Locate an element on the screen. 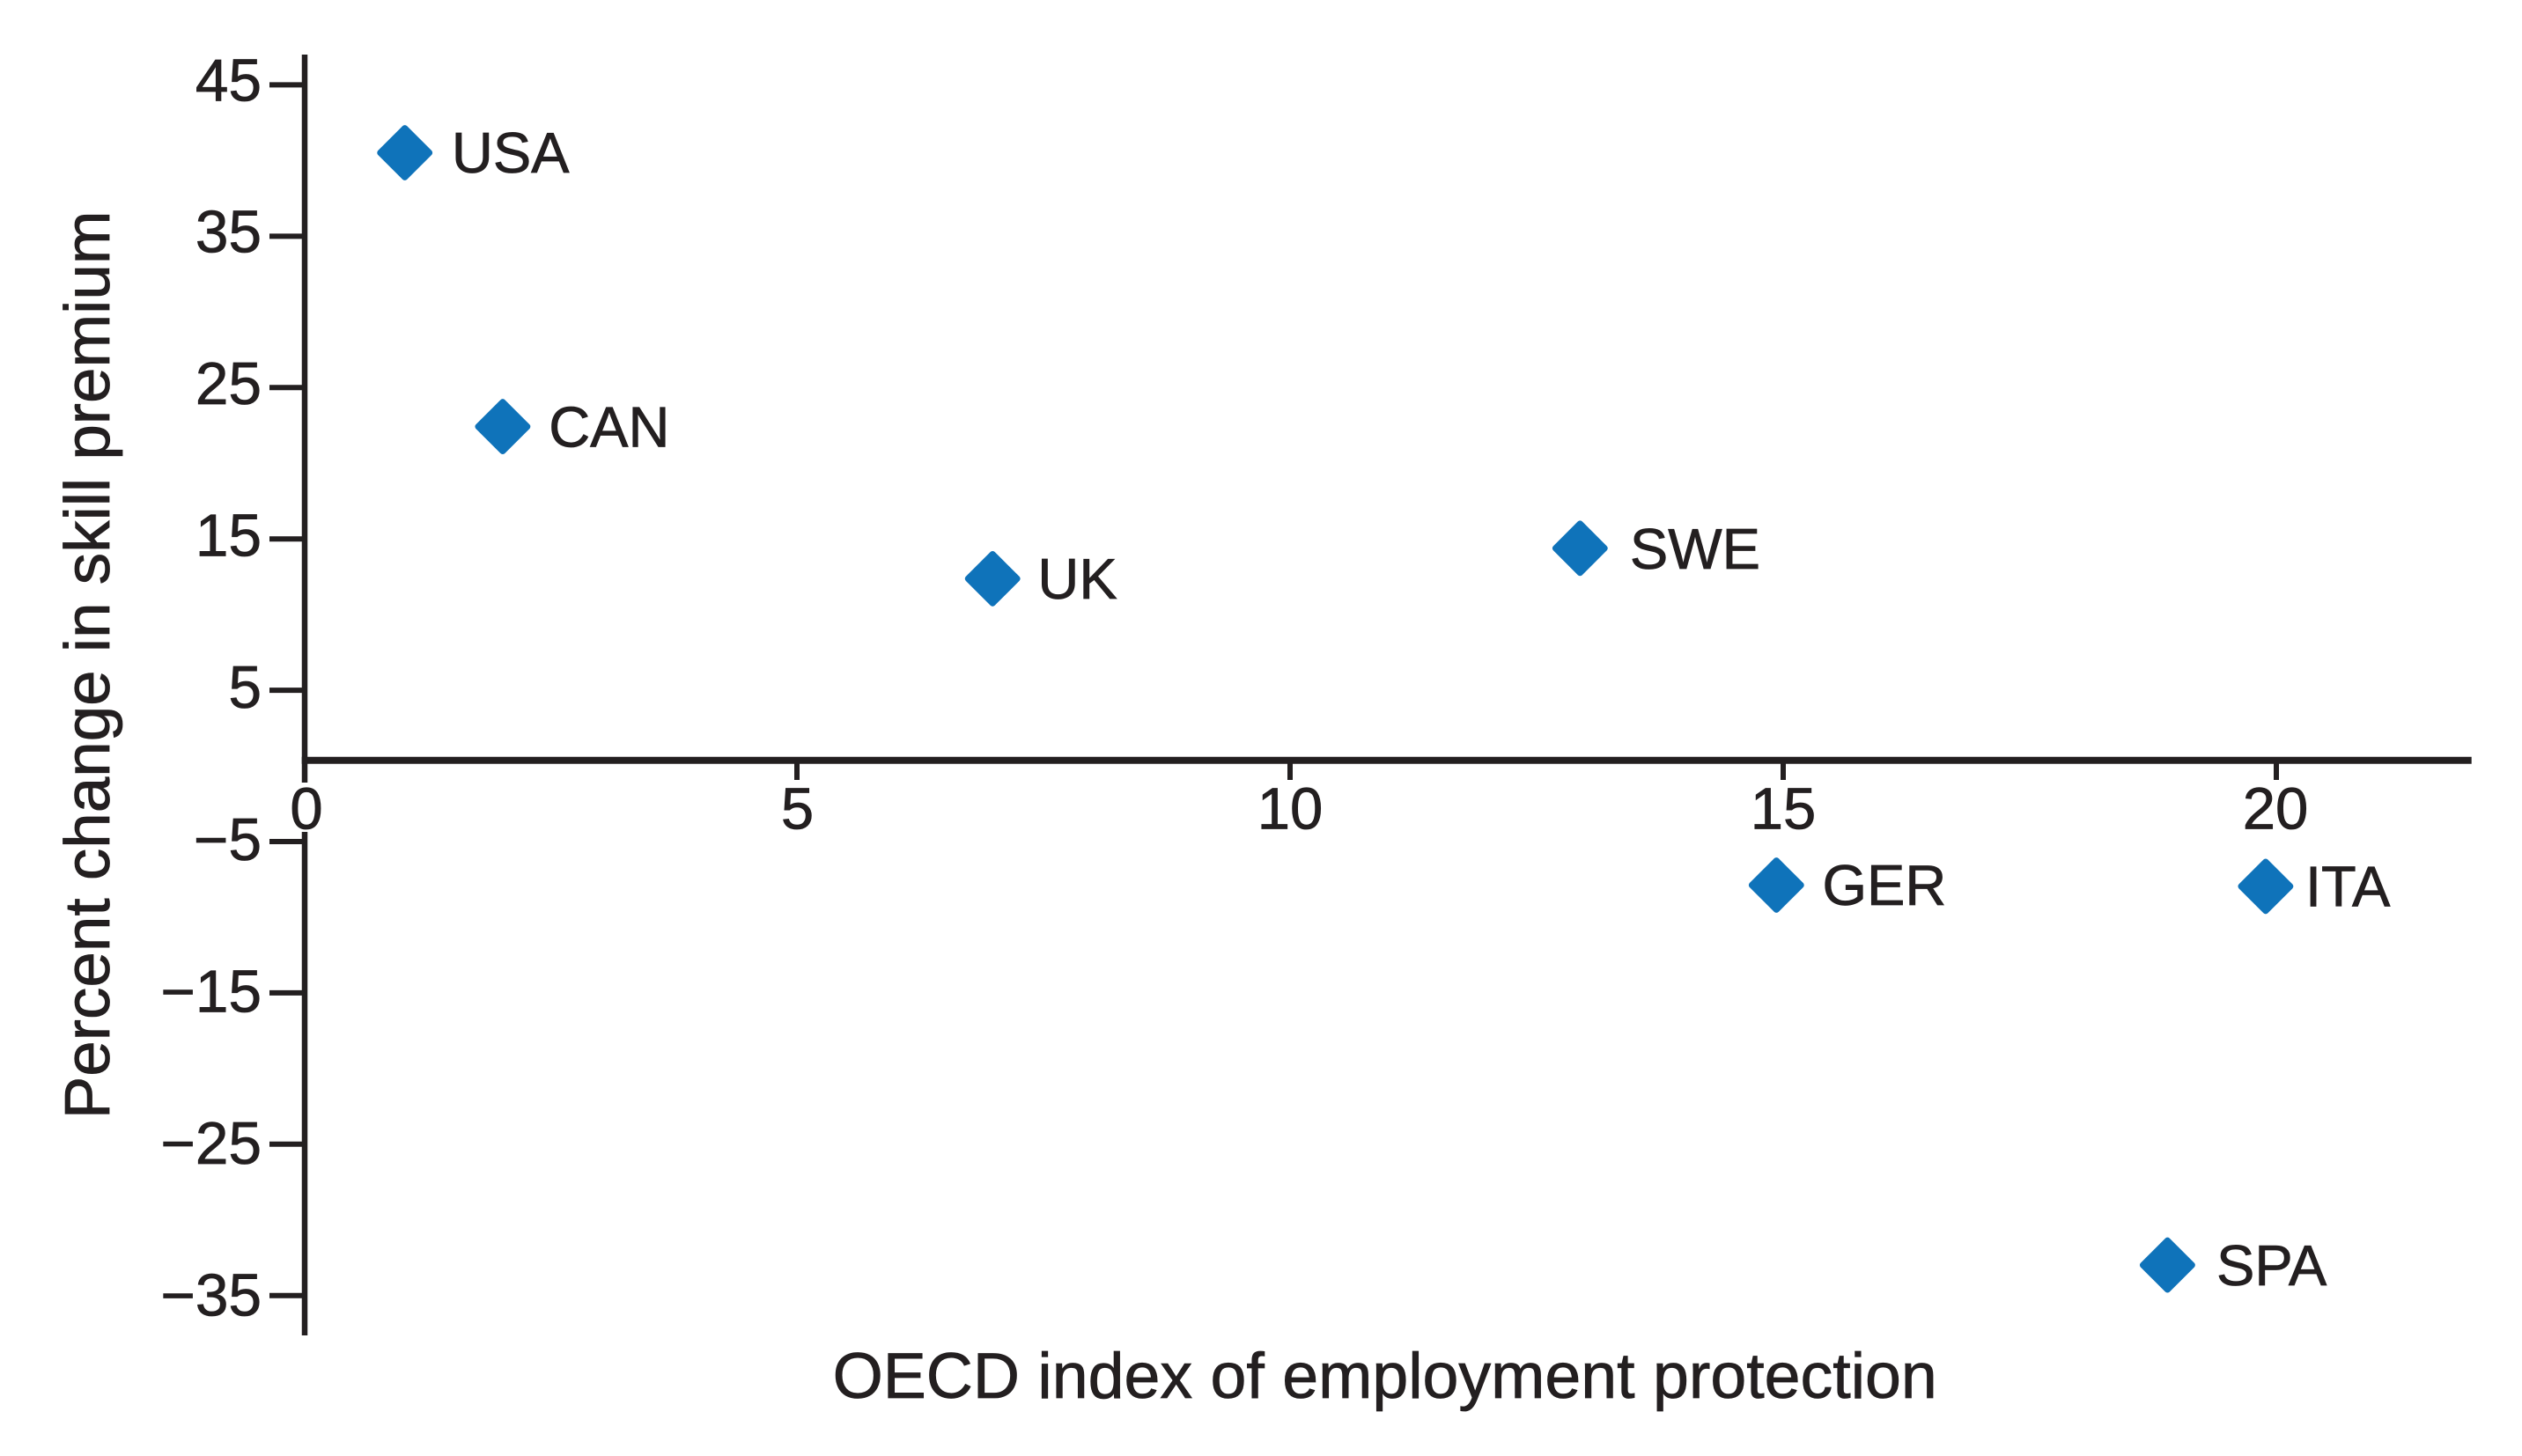  svg-text:OECD index of employment prote: OECD index of employment protection is located at coordinates (1385, 1375).